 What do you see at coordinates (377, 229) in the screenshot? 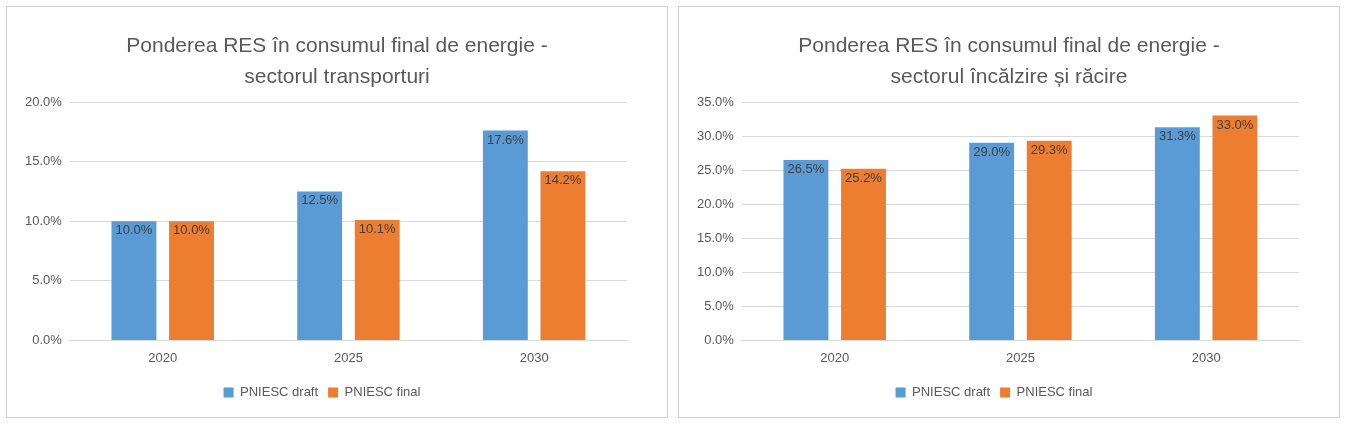
I see `data-label: 10.1%` at bounding box center [377, 229].